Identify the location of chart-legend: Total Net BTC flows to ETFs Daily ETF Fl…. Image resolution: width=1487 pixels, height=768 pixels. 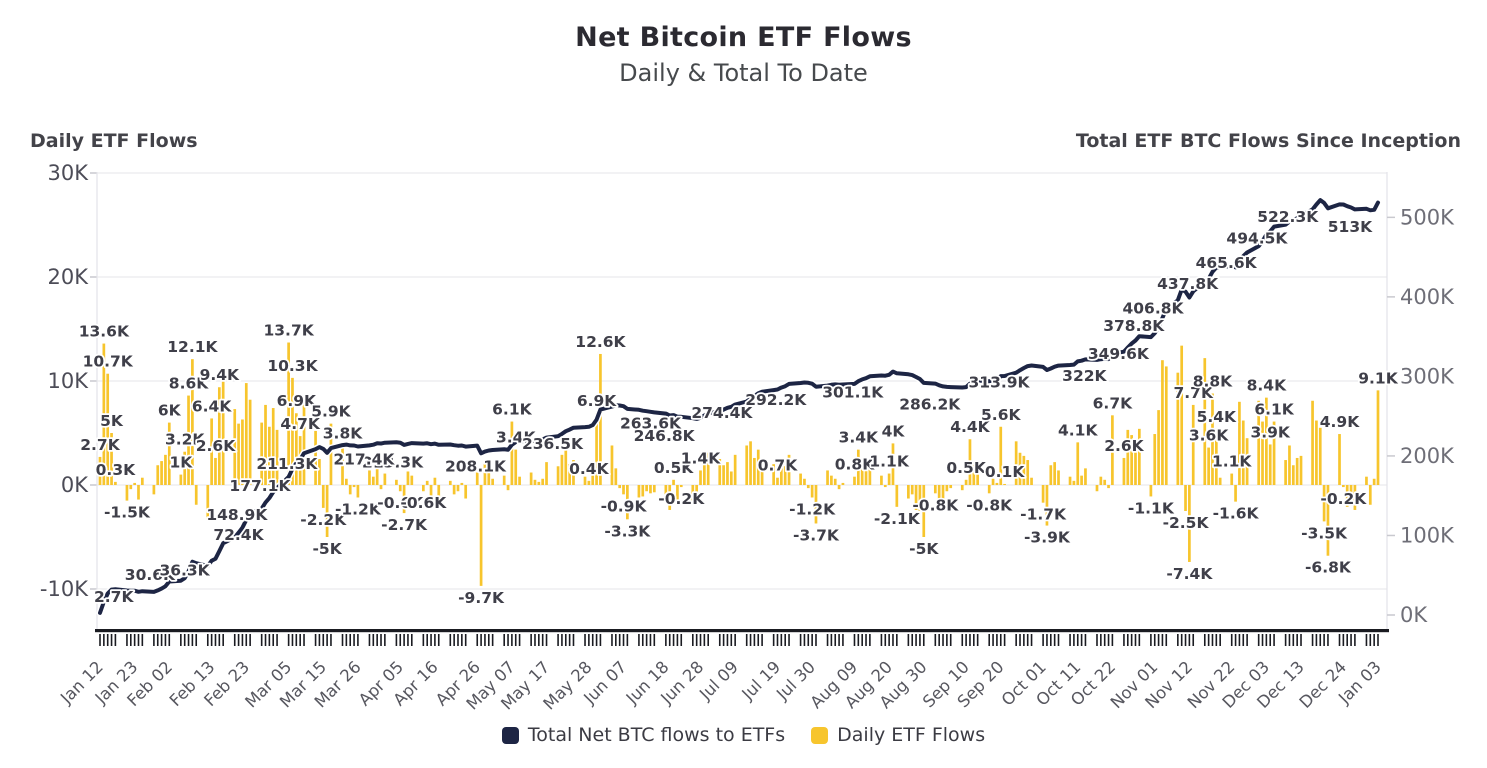
(743, 735).